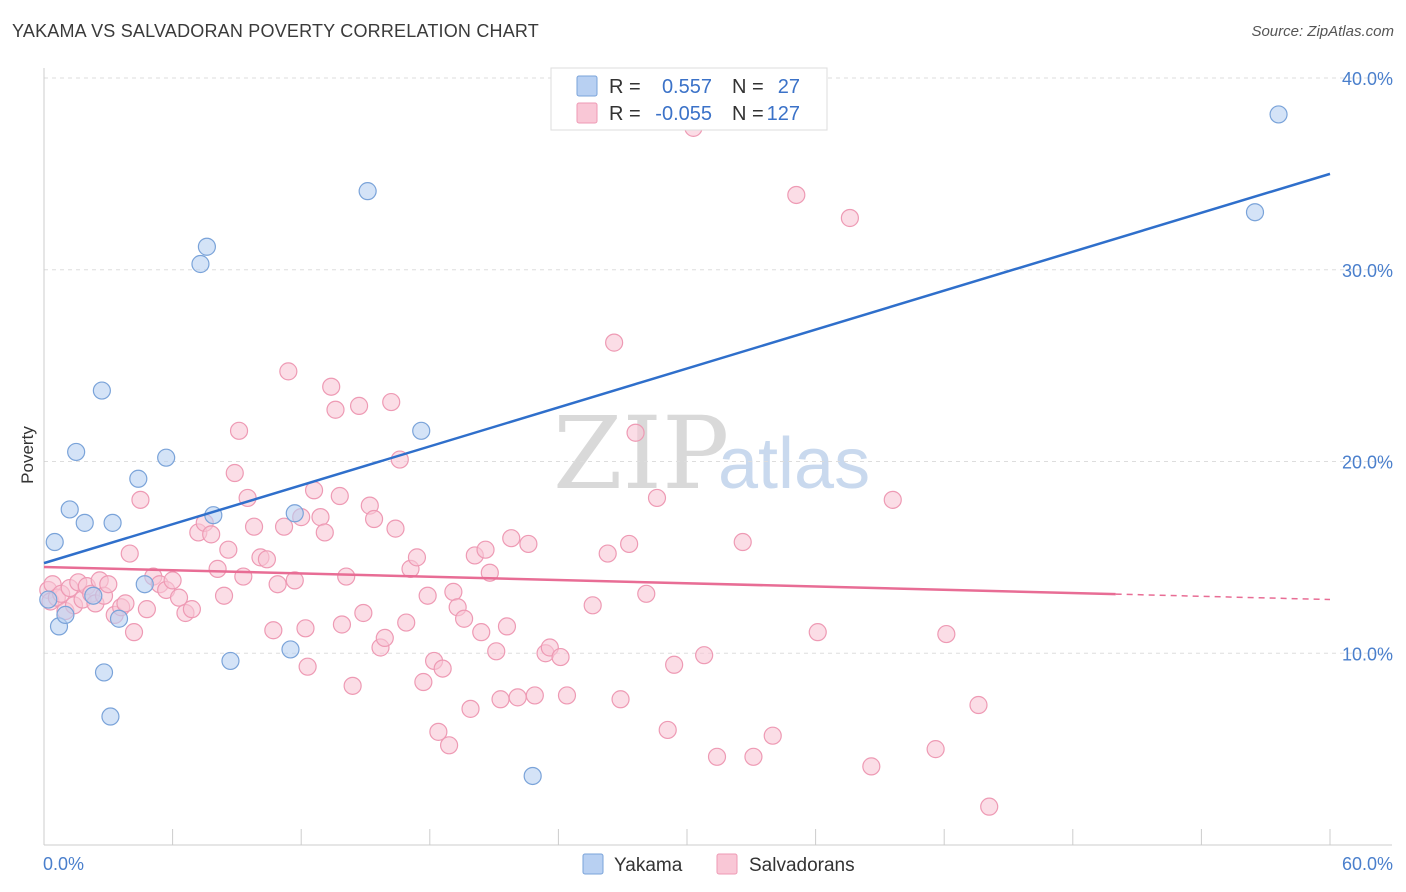  What do you see at coordinates (1367, 366) in the screenshot?
I see `y-tick-labels: 10.0% 20.0% 30.0% 40.0%` at bounding box center [1367, 366].